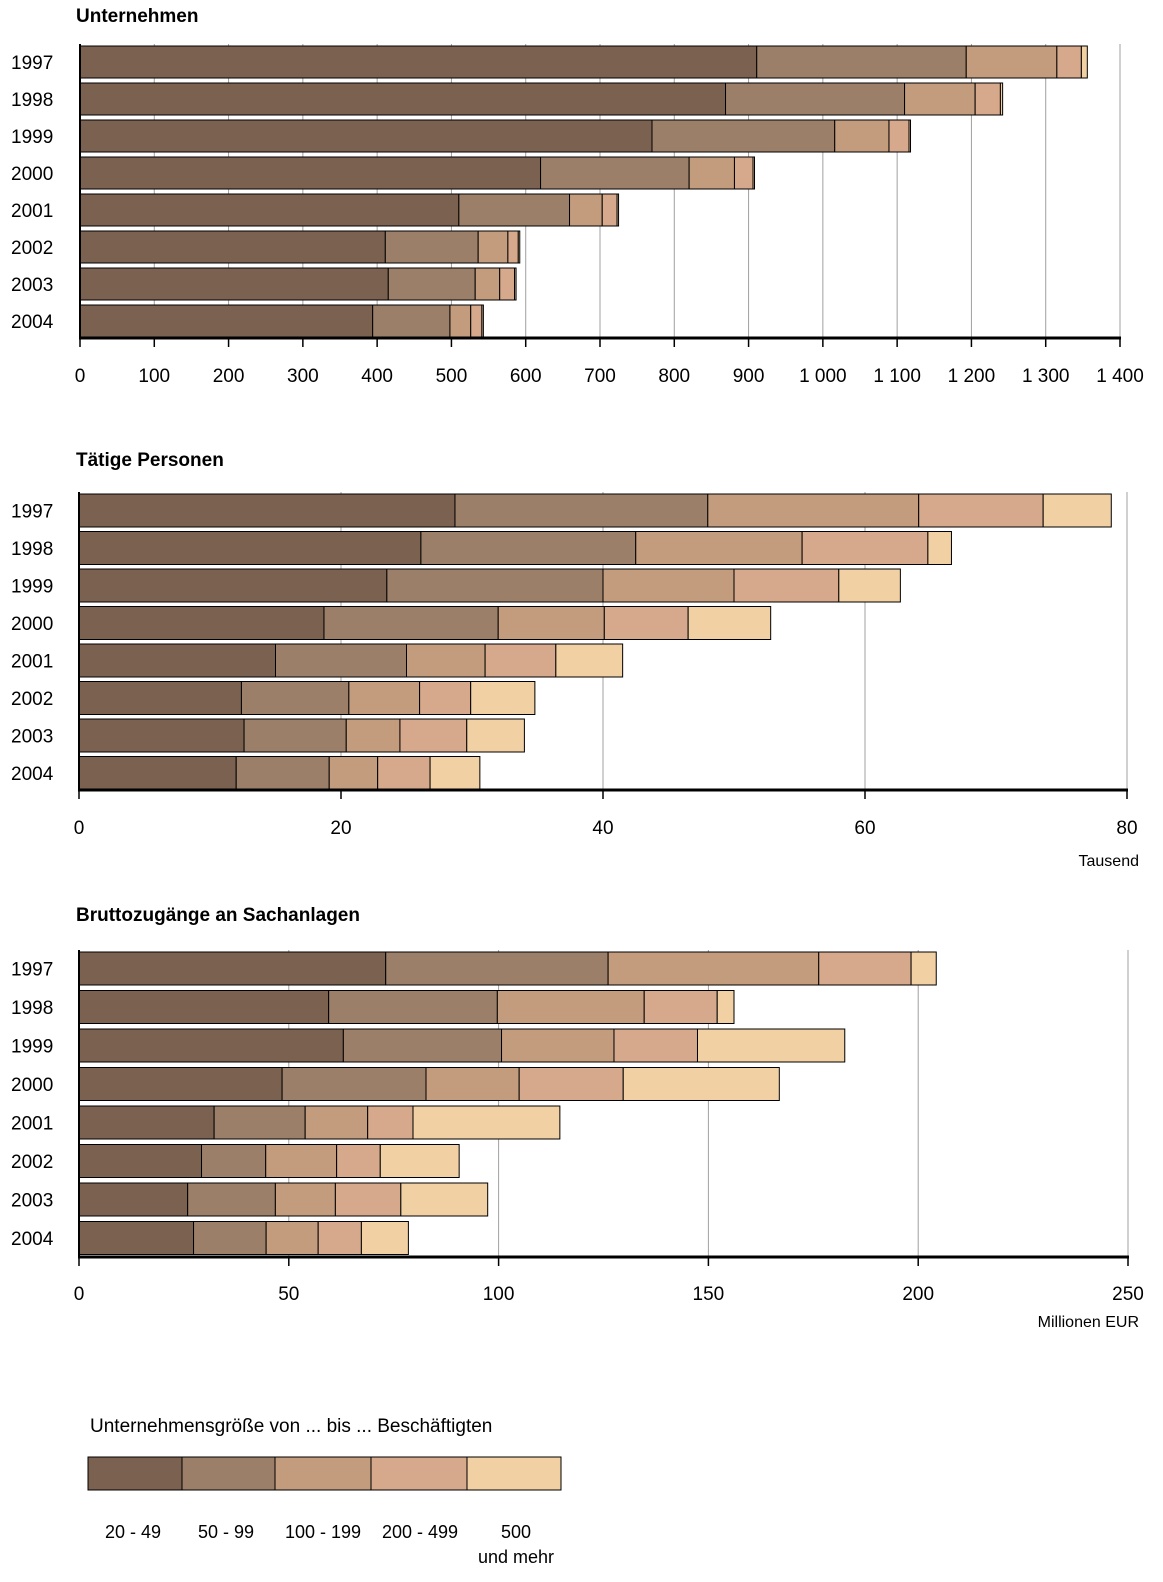 The image size is (1163, 1582). What do you see at coordinates (452, 376) in the screenshot?
I see `x-tick-label: 500` at bounding box center [452, 376].